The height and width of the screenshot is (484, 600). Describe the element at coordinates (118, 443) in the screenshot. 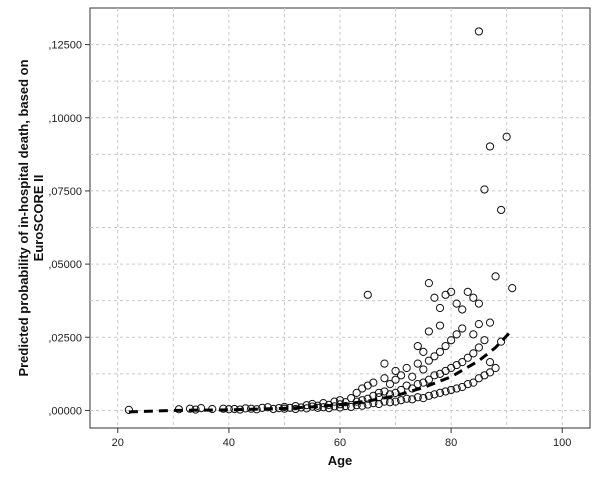

I see `x-tick-label: 20` at that location.